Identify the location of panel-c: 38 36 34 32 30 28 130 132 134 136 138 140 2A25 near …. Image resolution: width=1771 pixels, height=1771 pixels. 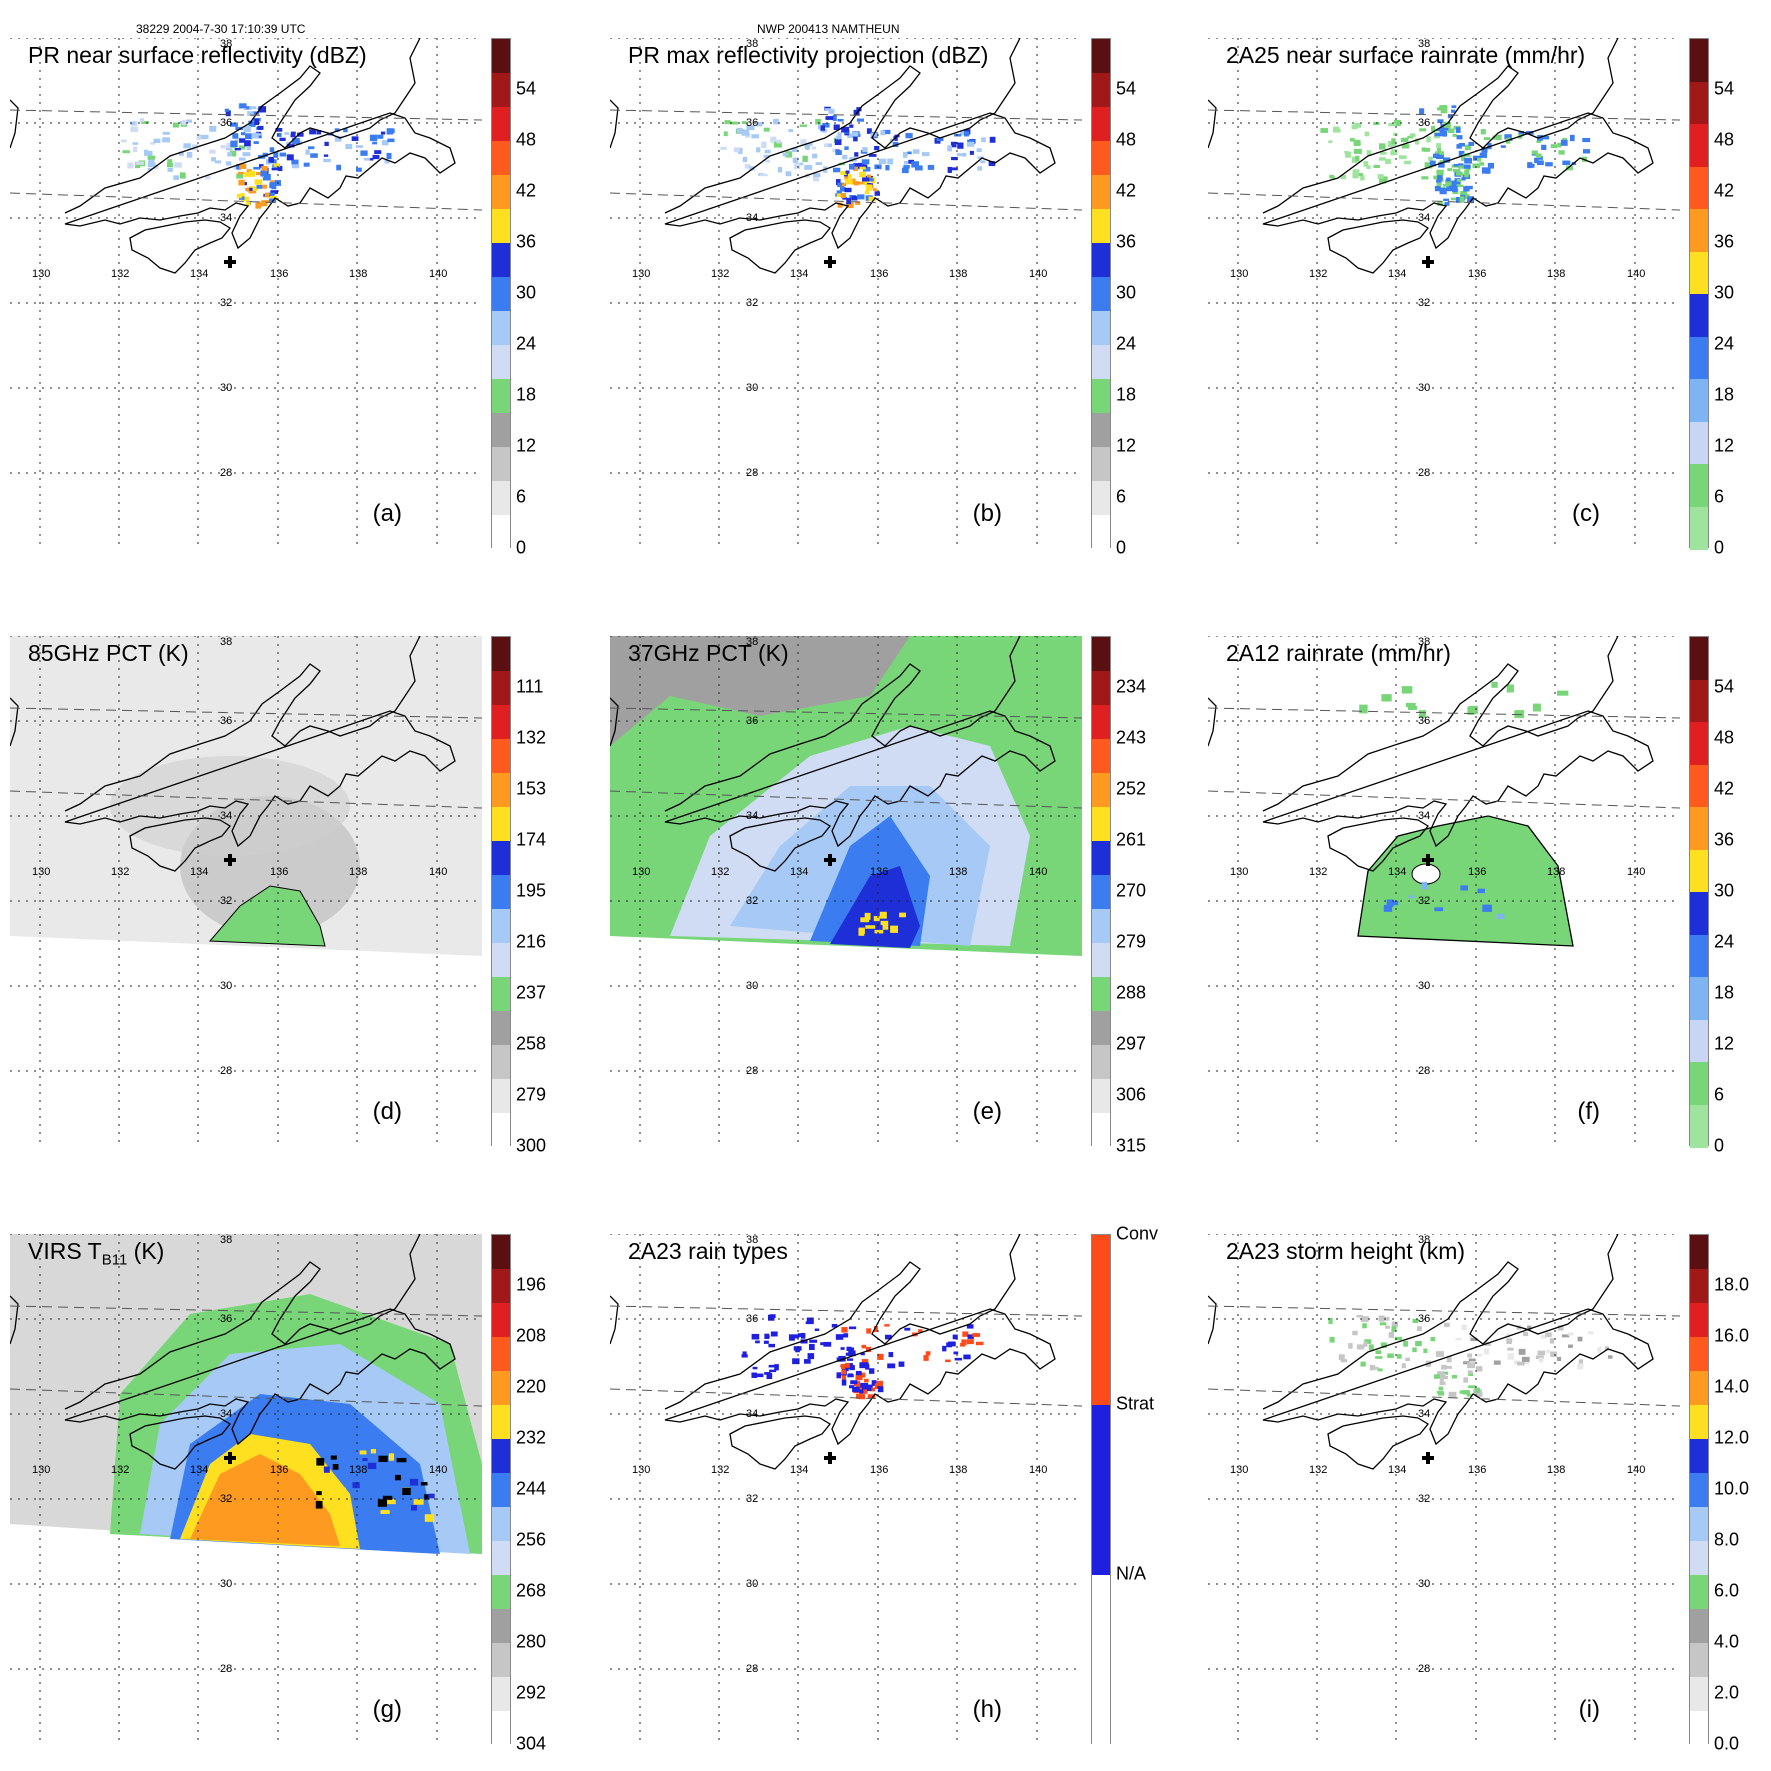
(1466, 298).